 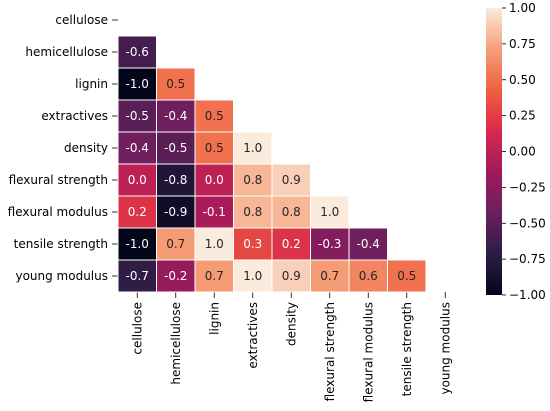 I want to click on row-label: lignin, so click(x=91, y=84).